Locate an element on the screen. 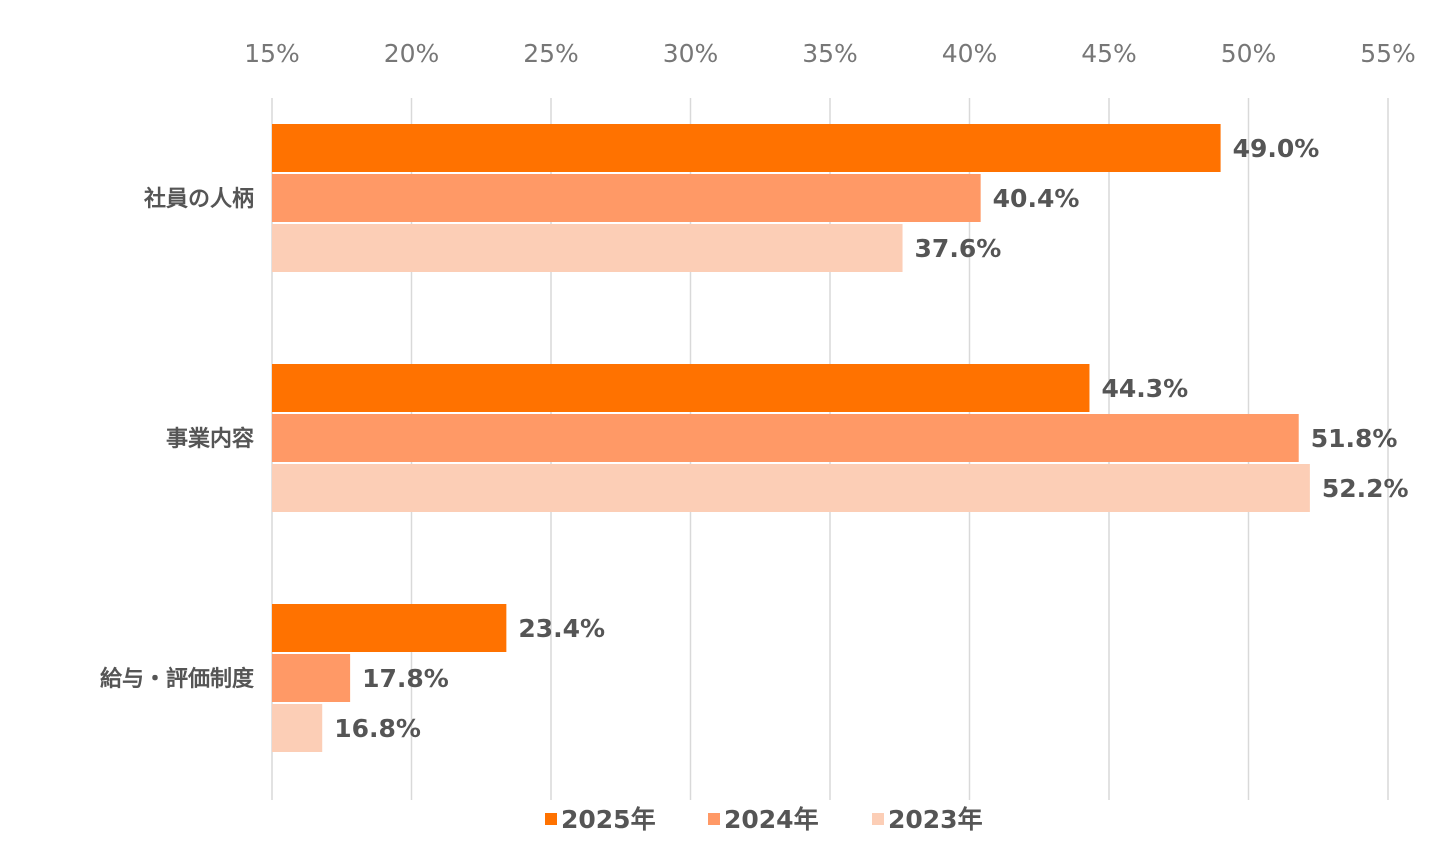 The height and width of the screenshot is (851, 1456). legend-label: 2025年 is located at coordinates (608, 819).